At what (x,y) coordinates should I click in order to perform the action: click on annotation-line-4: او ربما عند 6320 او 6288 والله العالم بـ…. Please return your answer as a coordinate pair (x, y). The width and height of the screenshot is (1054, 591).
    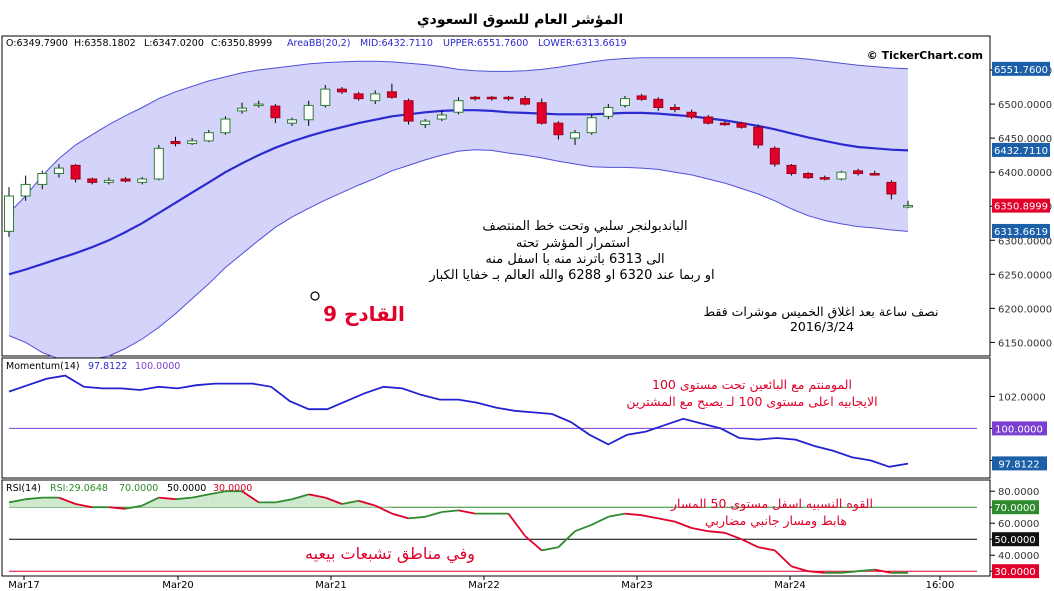
    Looking at the image, I should click on (571, 275).